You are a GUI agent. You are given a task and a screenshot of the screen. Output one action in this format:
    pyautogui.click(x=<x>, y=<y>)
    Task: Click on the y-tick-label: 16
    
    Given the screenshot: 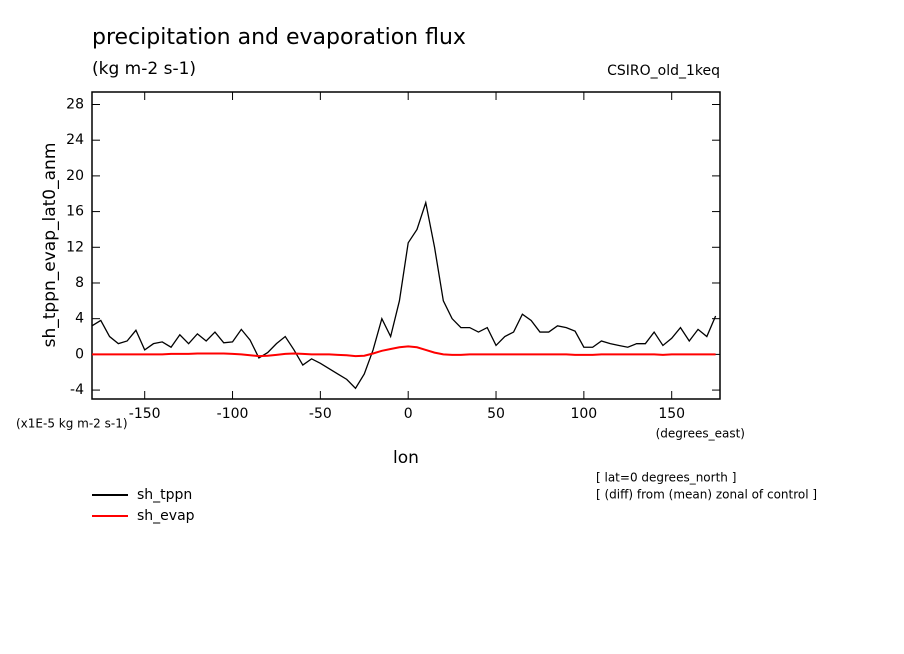 What is the action you would take?
    pyautogui.click(x=75, y=212)
    